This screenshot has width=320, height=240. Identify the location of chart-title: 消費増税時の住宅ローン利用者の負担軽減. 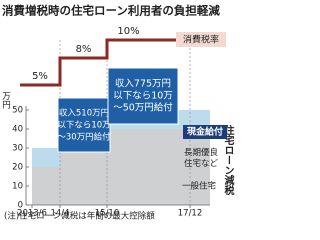
(111, 11).